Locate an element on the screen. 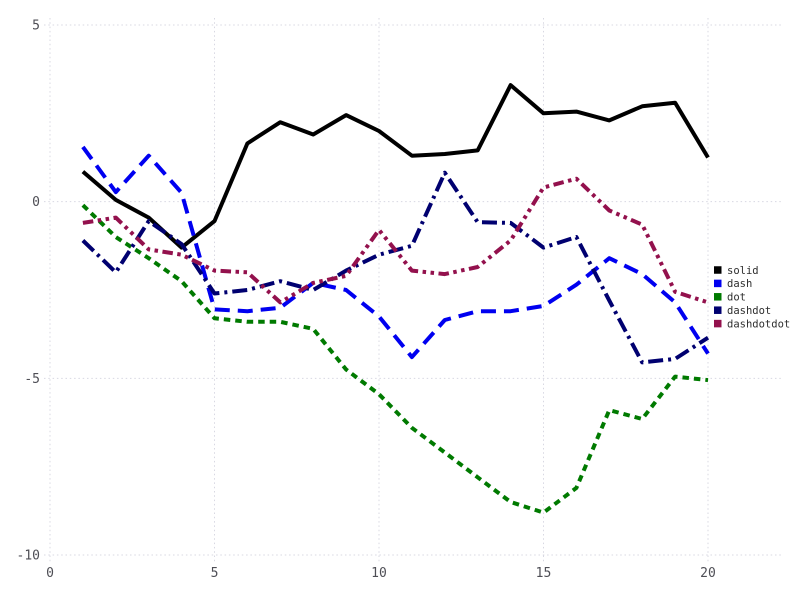 The width and height of the screenshot is (800, 600). legend-label-dash: dash is located at coordinates (739, 284).